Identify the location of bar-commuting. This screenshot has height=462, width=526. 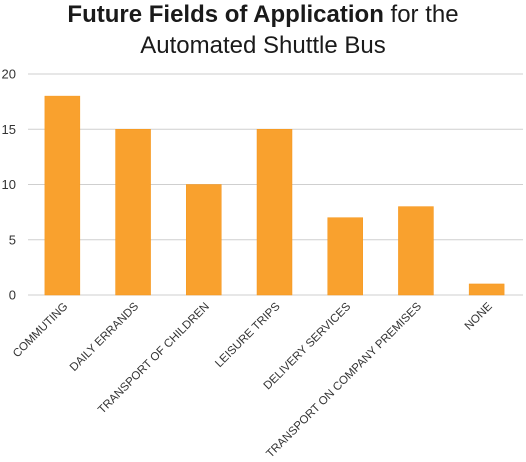
(62, 195).